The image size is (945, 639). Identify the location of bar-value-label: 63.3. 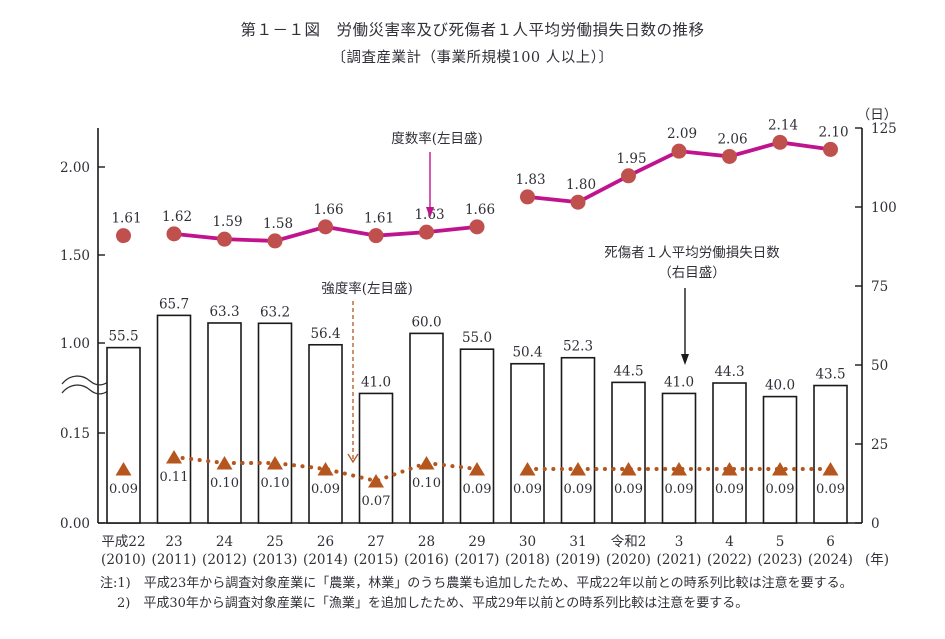
(224, 312).